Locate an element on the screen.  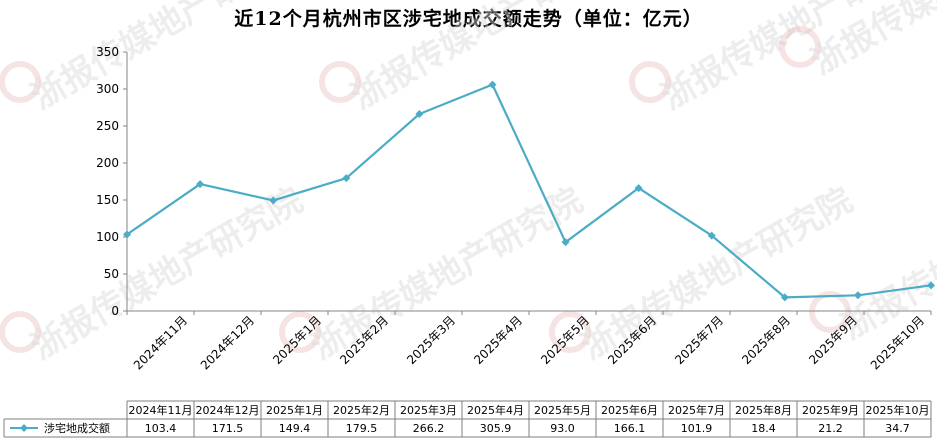
y-tick-label: 100 is located at coordinates (107, 237).